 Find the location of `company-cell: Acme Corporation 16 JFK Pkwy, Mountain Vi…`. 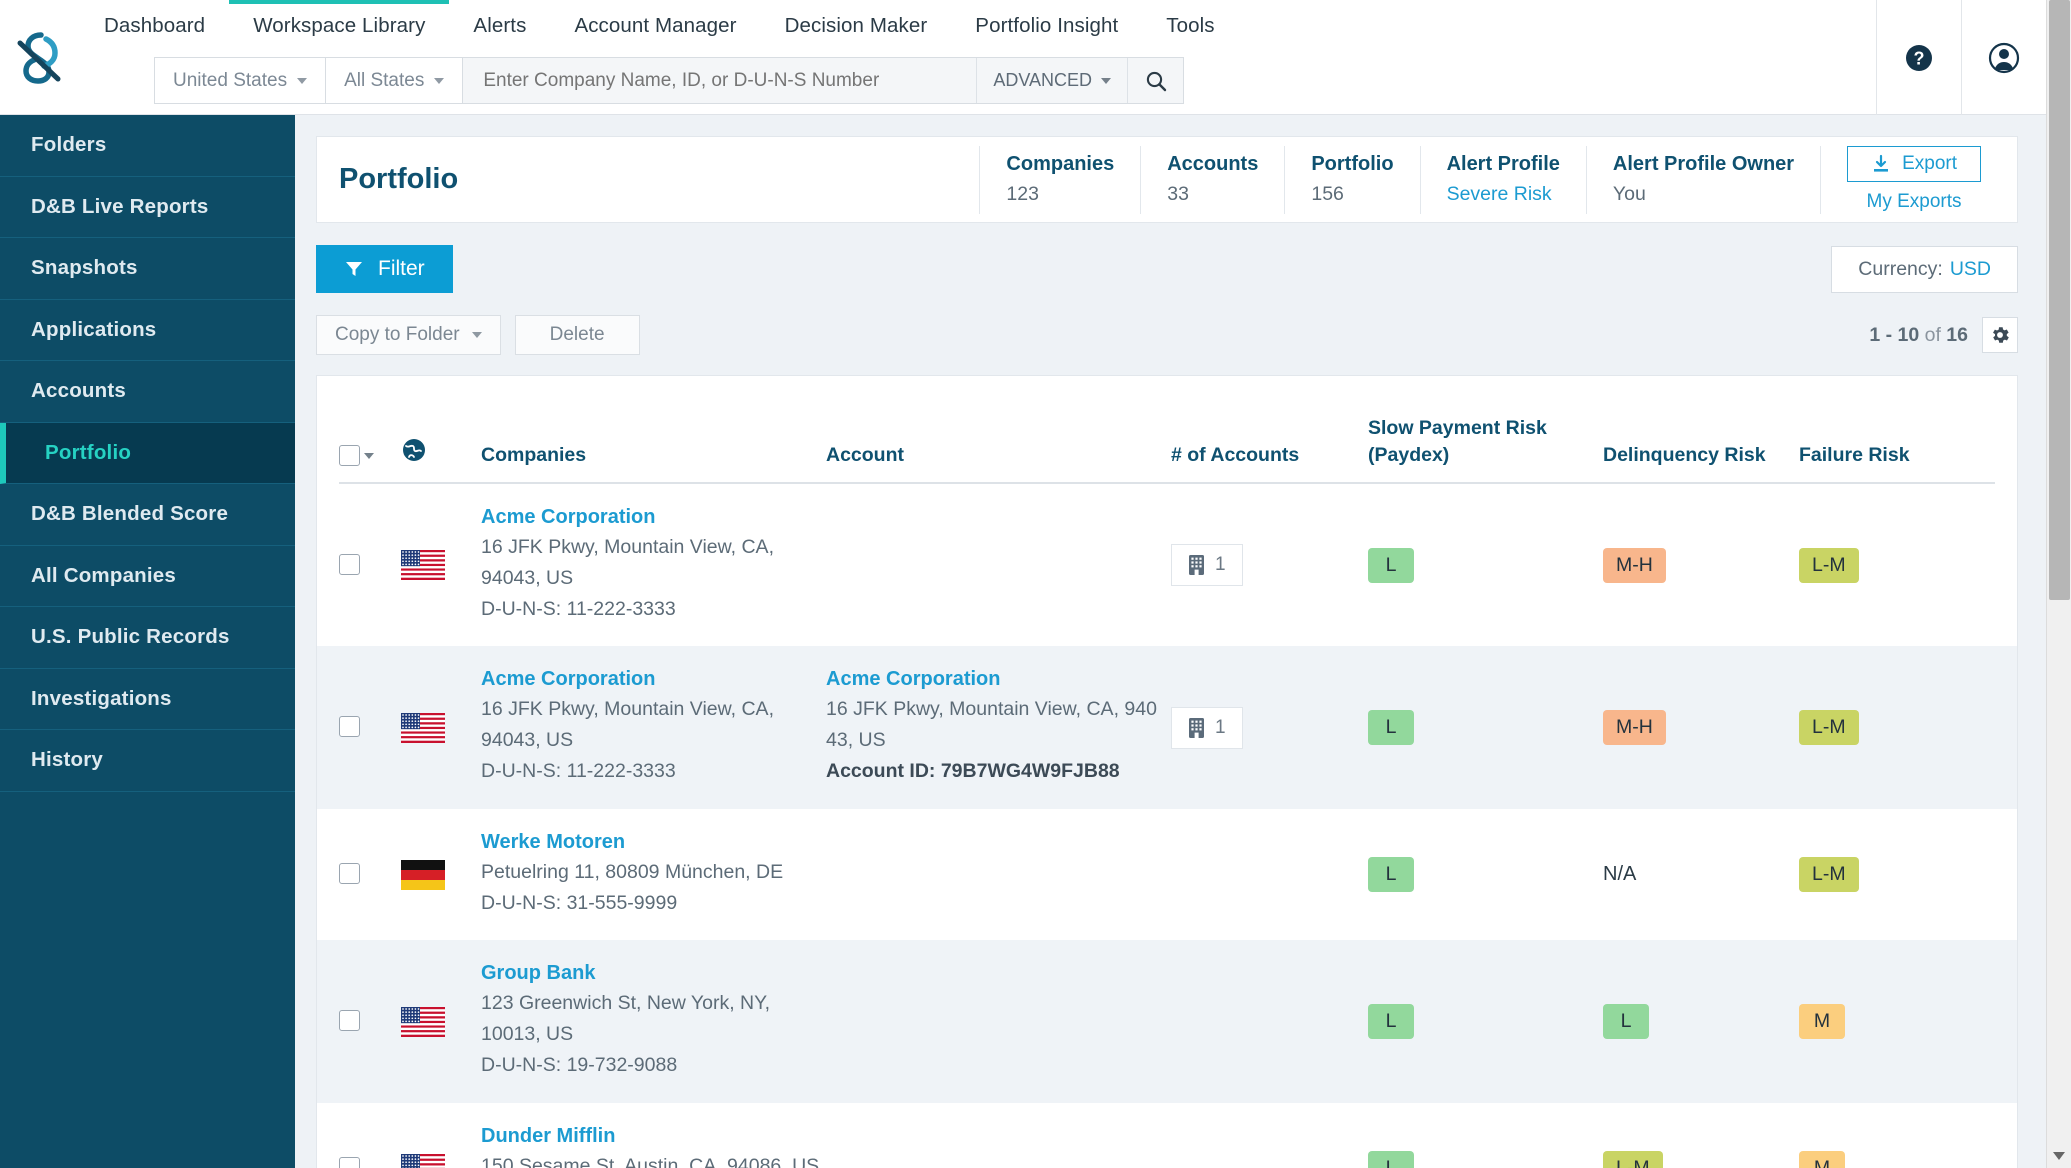

company-cell: Acme Corporation 16 JFK Pkwy, Mountain Vi… is located at coordinates (653, 565).